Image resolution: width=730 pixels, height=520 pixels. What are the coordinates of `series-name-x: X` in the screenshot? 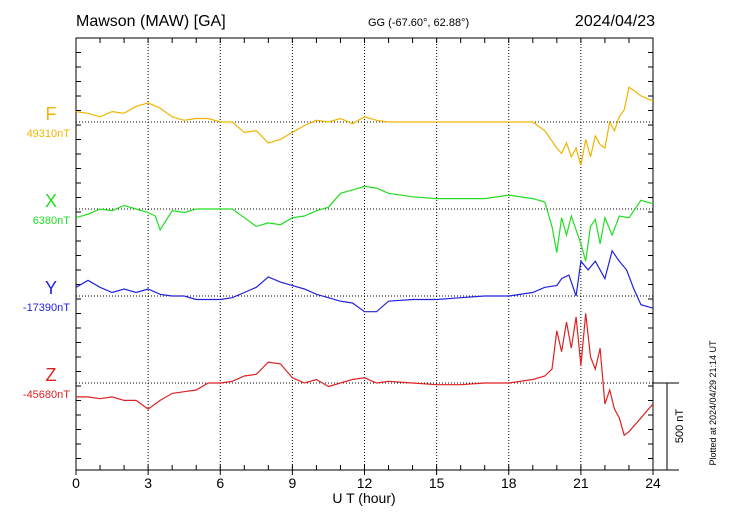 It's located at (51, 201).